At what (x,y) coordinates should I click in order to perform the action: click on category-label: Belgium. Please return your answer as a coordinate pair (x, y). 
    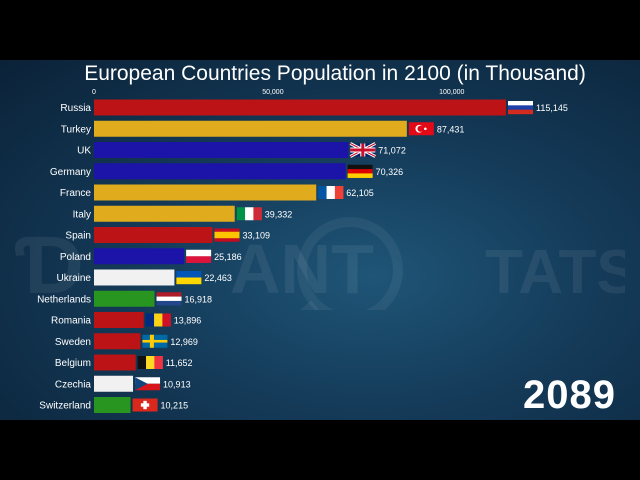
    Looking at the image, I should click on (73, 363).